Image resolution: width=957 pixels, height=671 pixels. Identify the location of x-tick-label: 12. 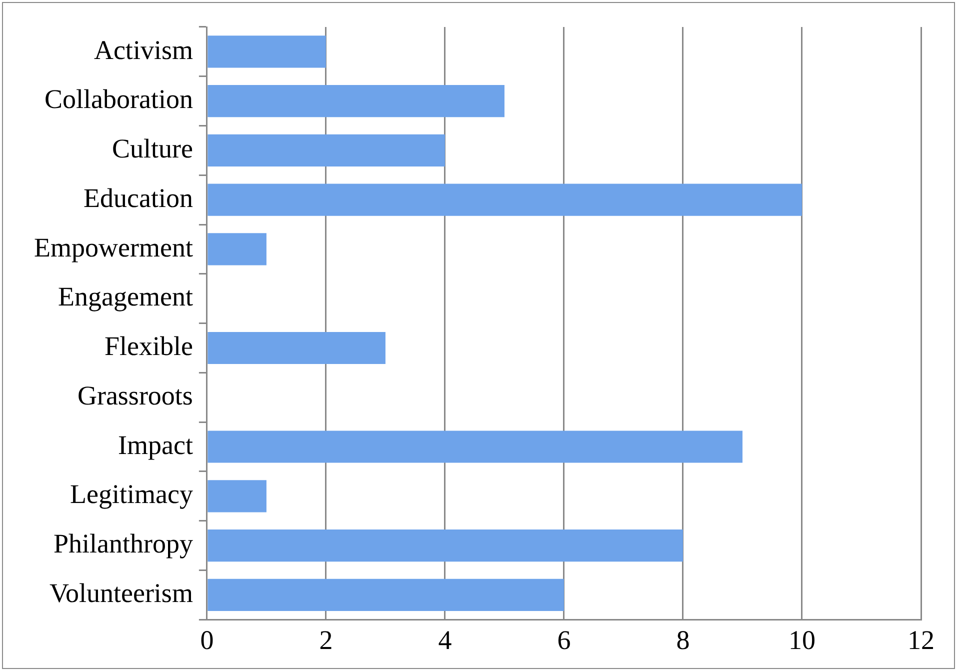
(921, 639).